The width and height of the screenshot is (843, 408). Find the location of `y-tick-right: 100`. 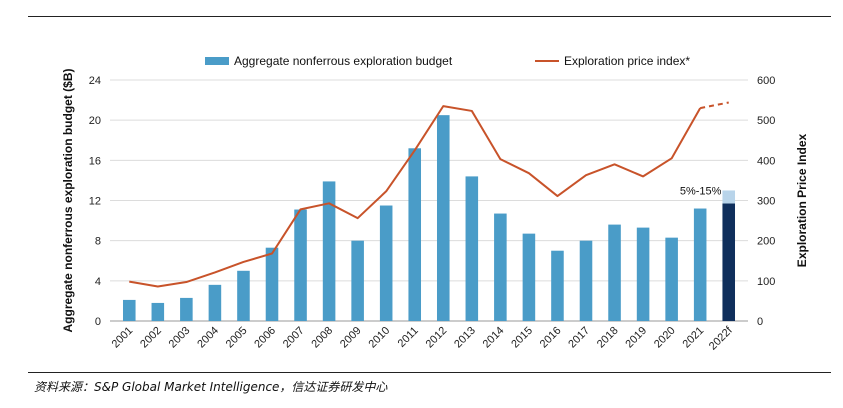

y-tick-right: 100 is located at coordinates (766, 282).